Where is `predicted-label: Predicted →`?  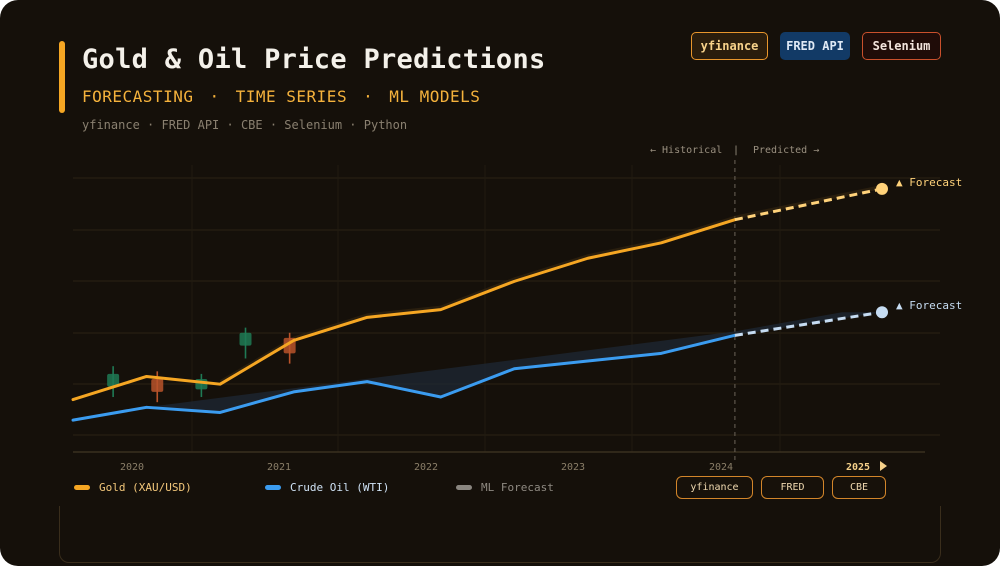
predicted-label: Predicted → is located at coordinates (786, 150).